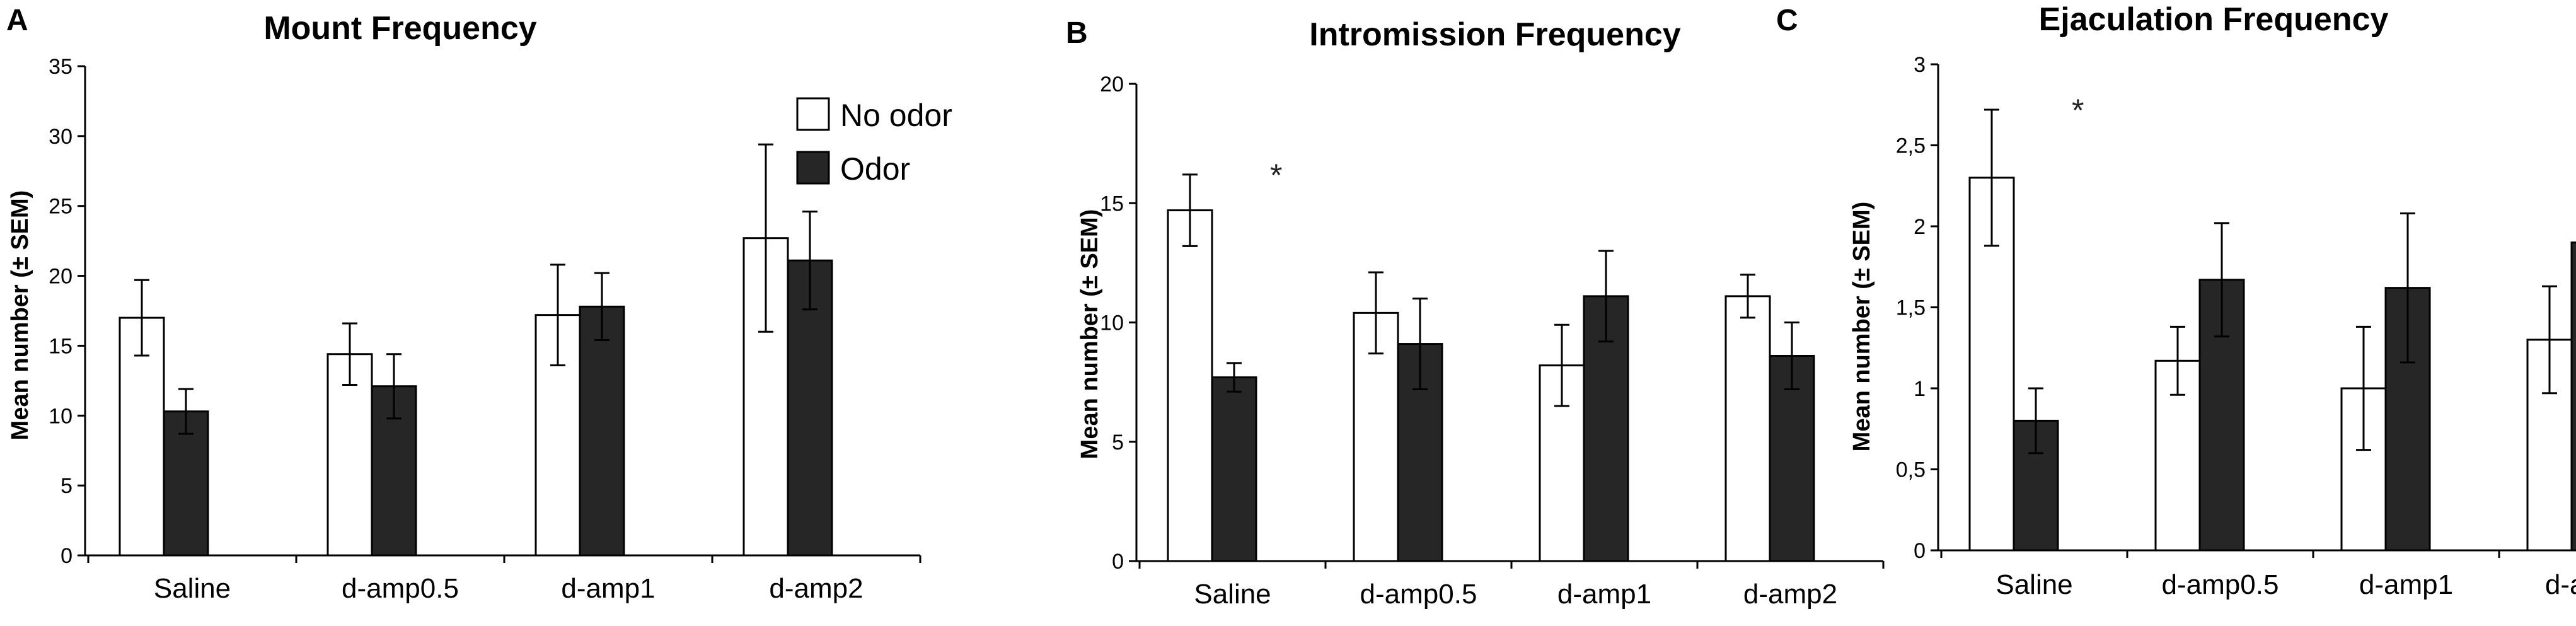 The width and height of the screenshot is (2576, 626). I want to click on y-axis-label-c: Mean number (± SEM), so click(1862, 327).